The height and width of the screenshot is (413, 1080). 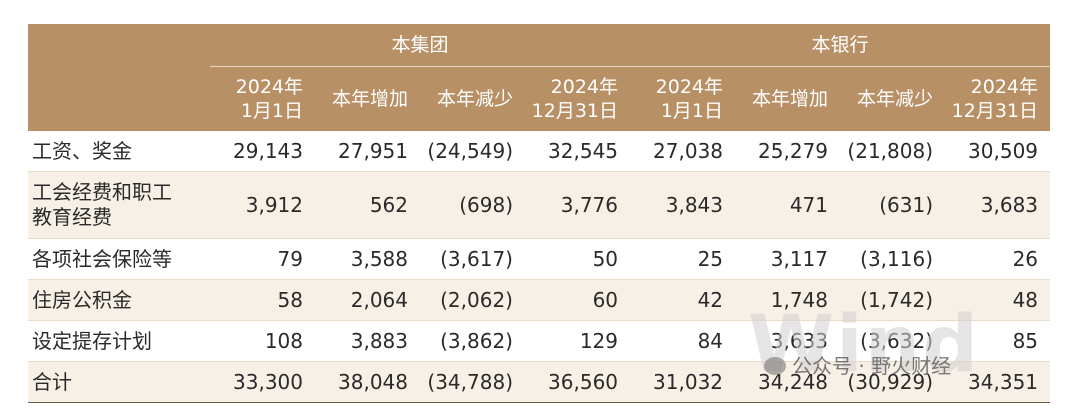 I want to click on table-cell: 3,117, so click(x=788, y=259).